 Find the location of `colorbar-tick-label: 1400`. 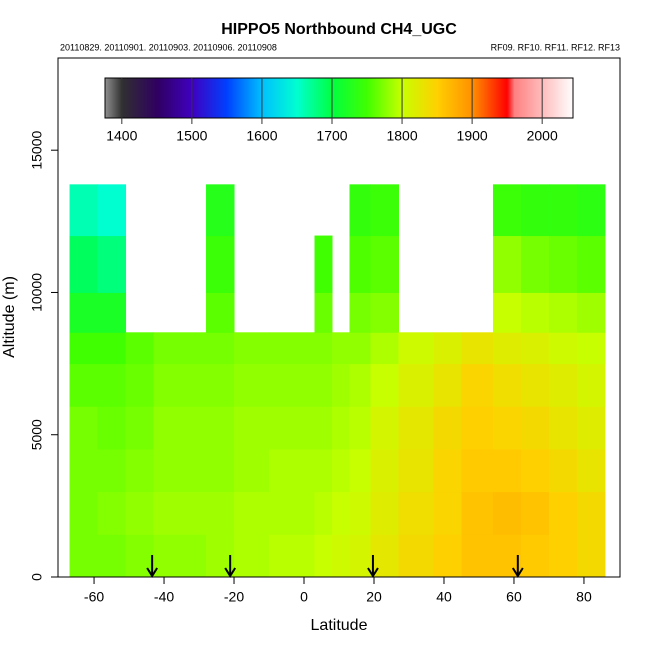

colorbar-tick-label: 1400 is located at coordinates (121, 136).